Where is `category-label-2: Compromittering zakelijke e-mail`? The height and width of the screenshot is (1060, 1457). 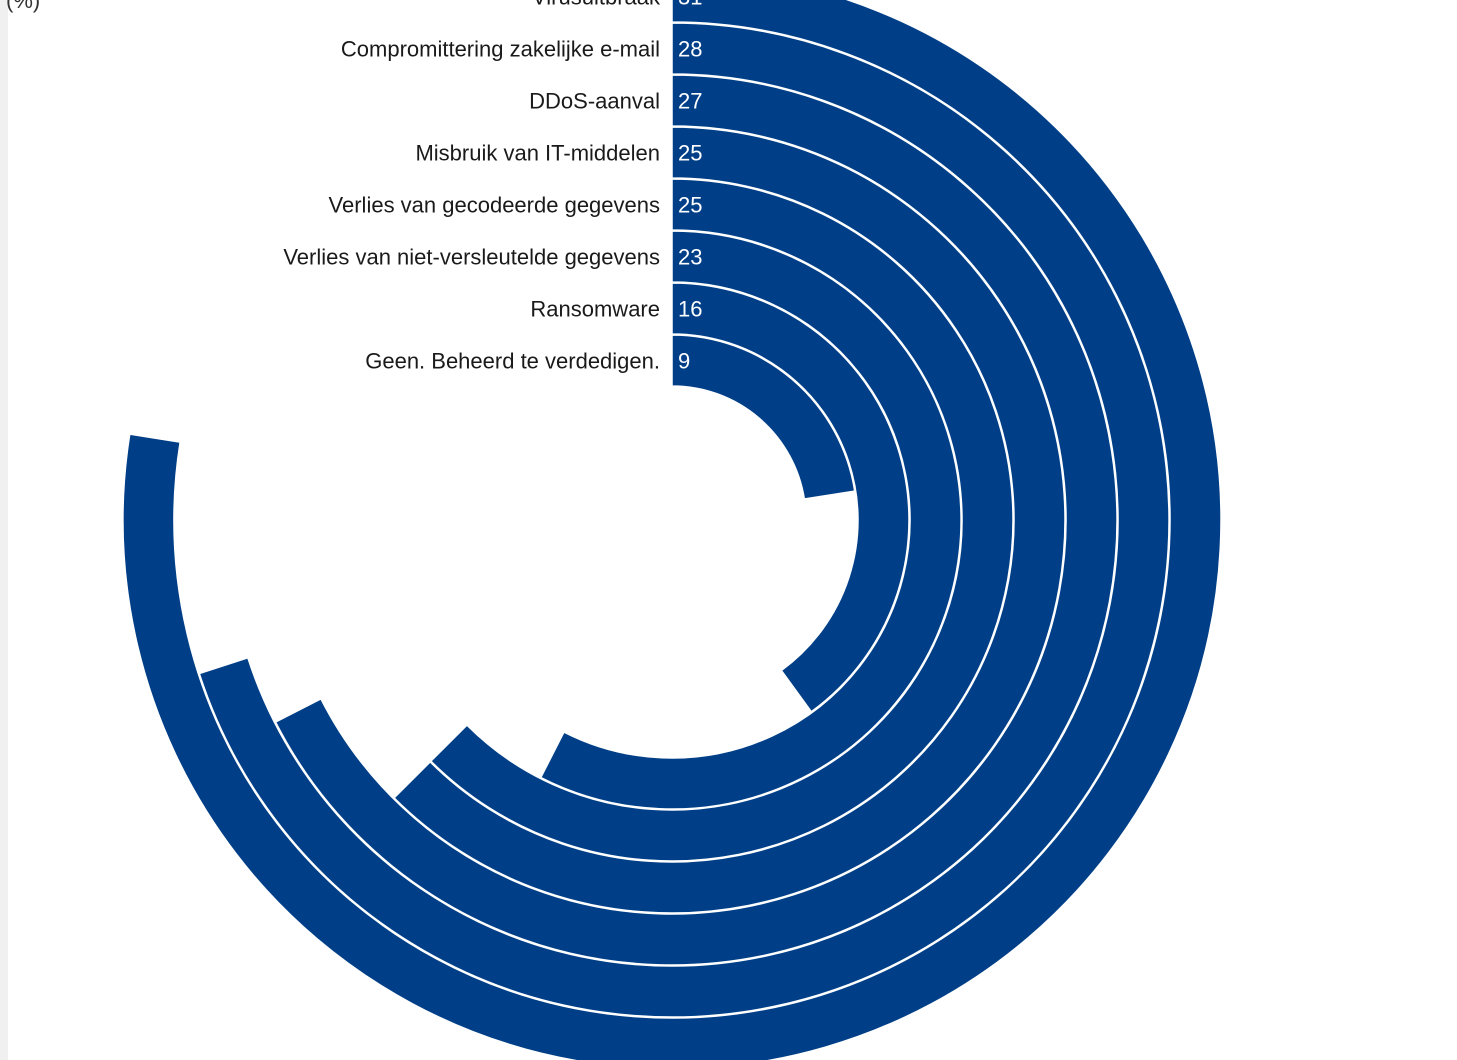
category-label-2: Compromittering zakelijke e-mail is located at coordinates (500, 49).